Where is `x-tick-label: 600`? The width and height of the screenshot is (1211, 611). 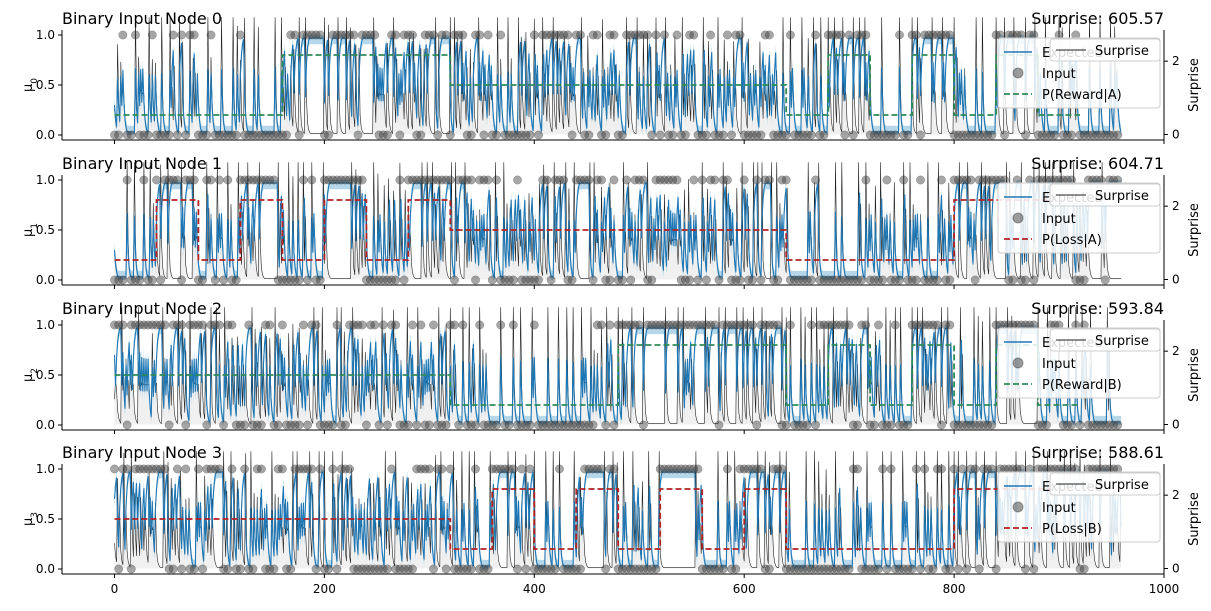 x-tick-label: 600 is located at coordinates (744, 589).